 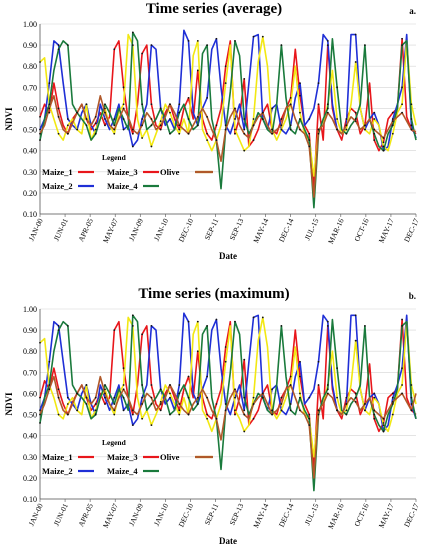 I want to click on x-tick-label: MAY-17, so click(x=386, y=516).